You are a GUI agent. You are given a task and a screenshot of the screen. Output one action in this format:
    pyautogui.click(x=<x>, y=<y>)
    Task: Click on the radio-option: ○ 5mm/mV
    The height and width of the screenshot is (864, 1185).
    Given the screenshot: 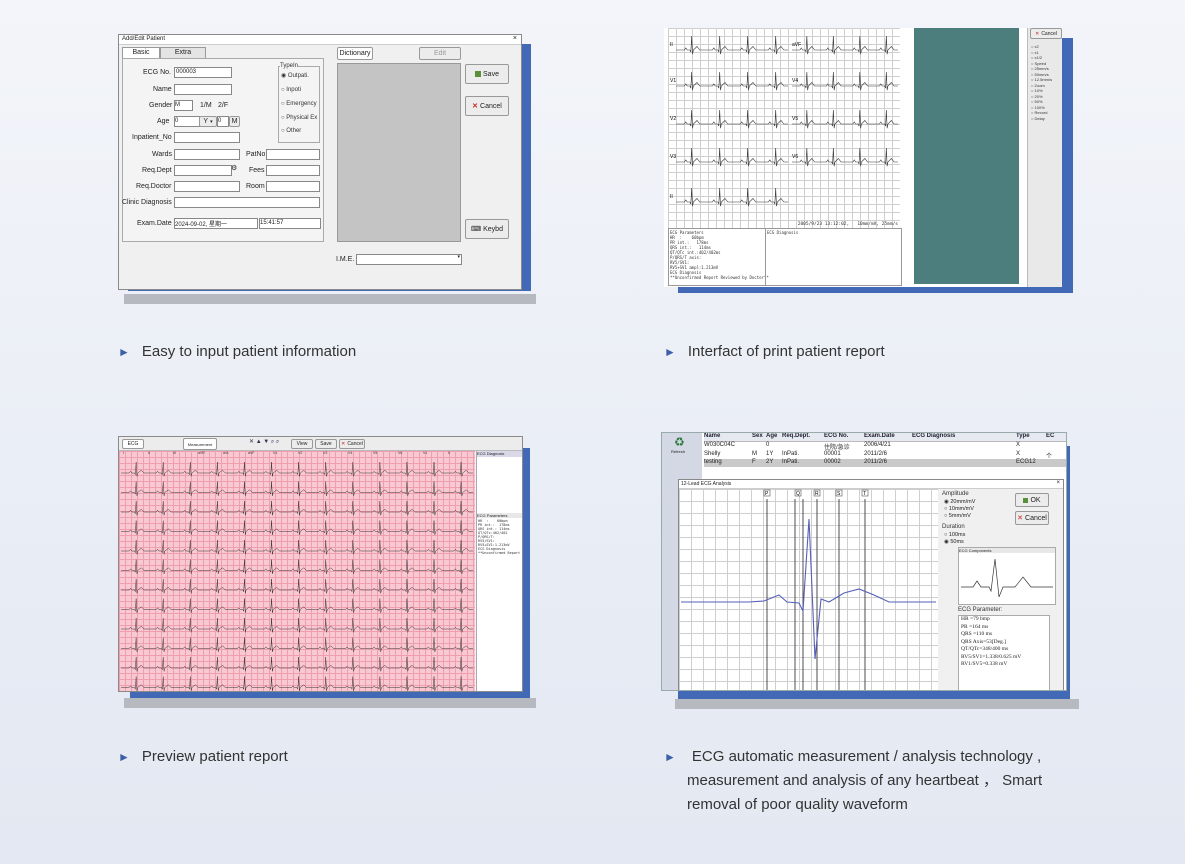 What is the action you would take?
    pyautogui.click(x=957, y=516)
    